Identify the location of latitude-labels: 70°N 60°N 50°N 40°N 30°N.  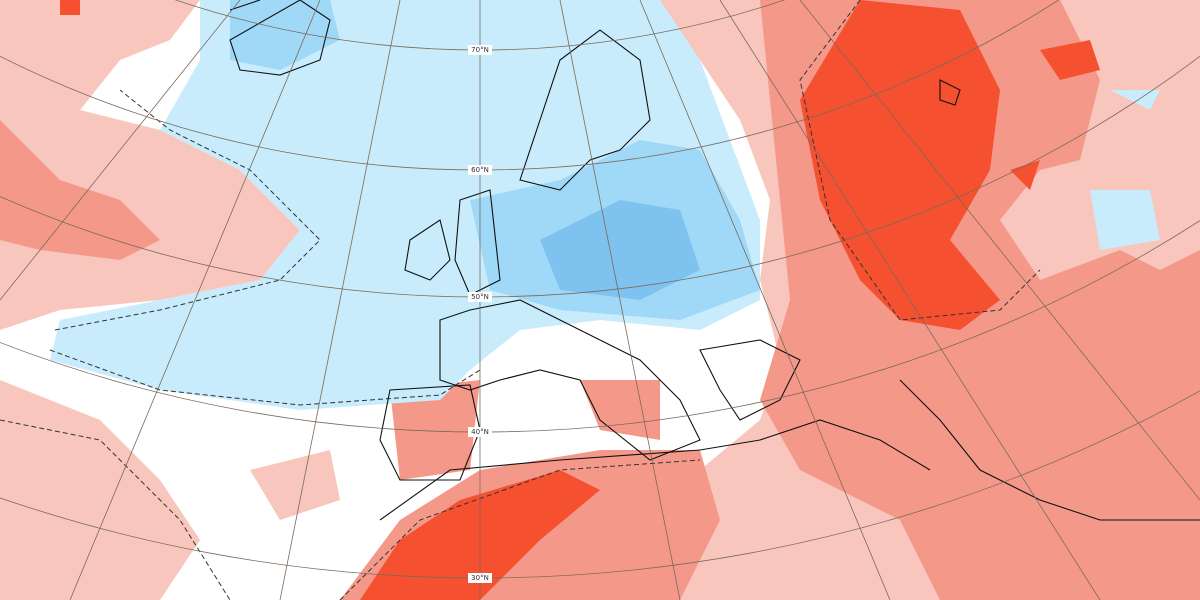
(480, 314).